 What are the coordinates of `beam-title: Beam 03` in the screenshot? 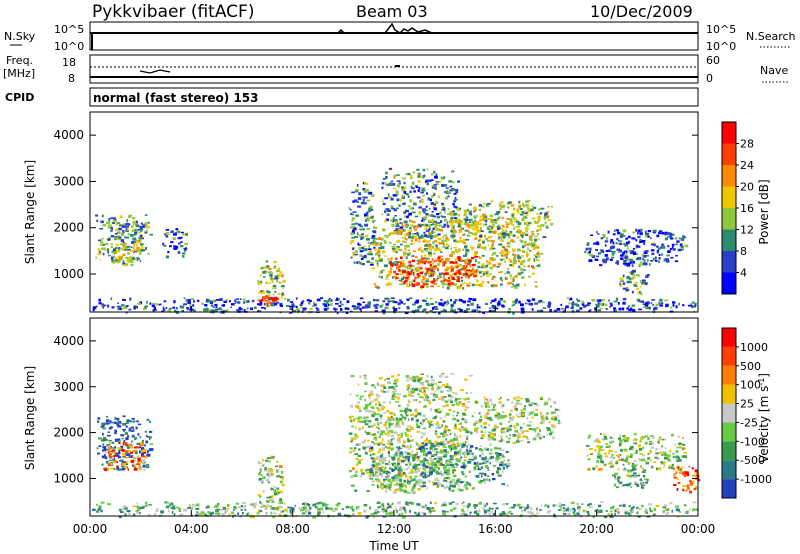 It's located at (392, 11).